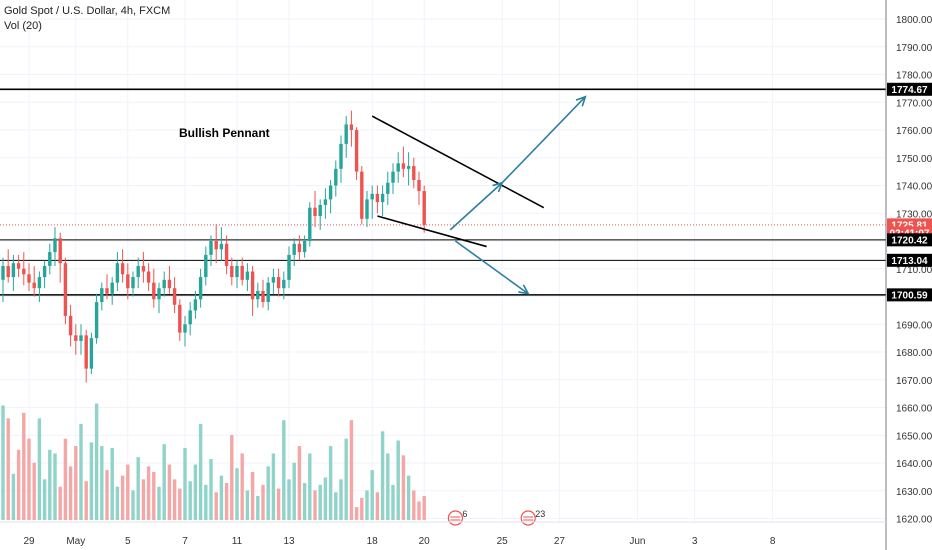 The width and height of the screenshot is (932, 550). I want to click on time-tick-label: 7, so click(185, 541).